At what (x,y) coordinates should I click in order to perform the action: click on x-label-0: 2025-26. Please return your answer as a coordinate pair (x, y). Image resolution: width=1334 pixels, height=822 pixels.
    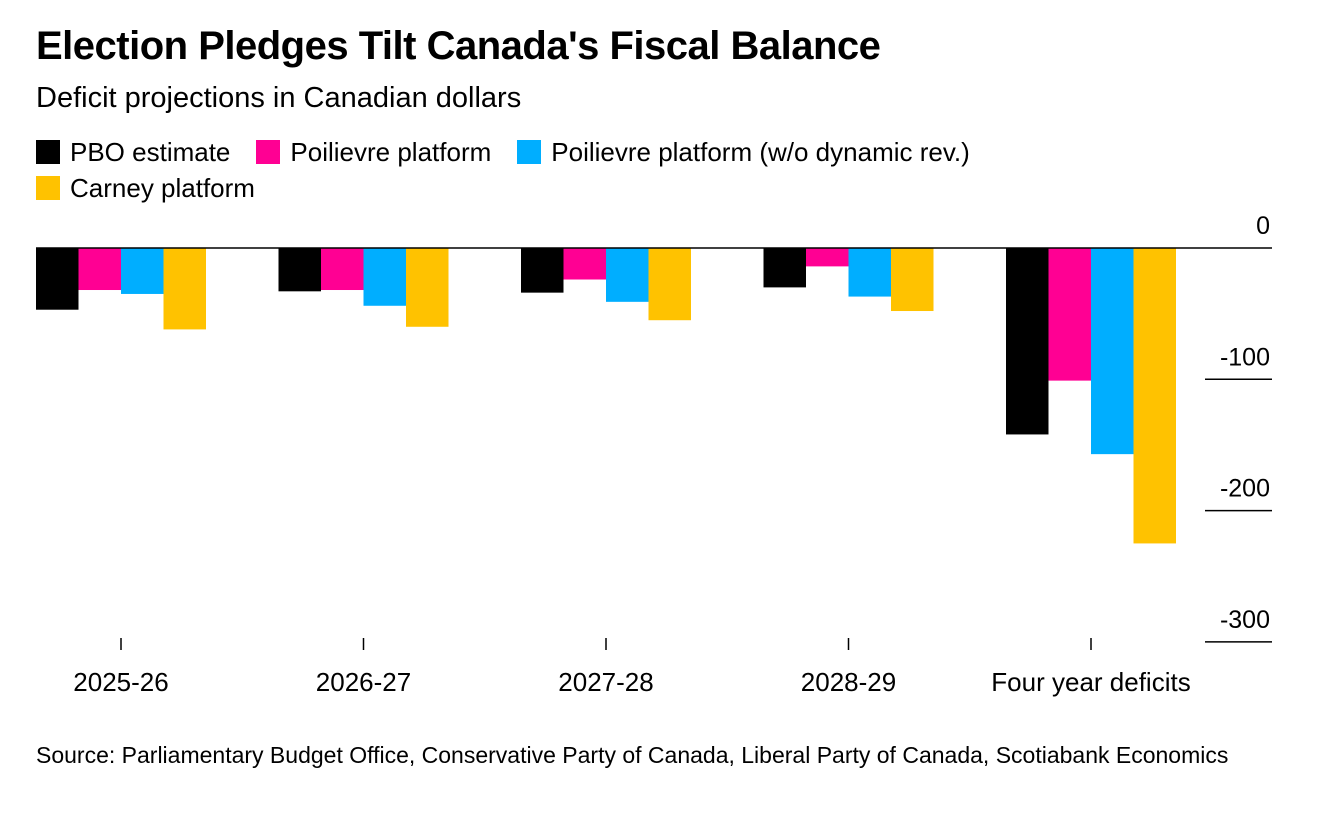
    Looking at the image, I should click on (120, 682).